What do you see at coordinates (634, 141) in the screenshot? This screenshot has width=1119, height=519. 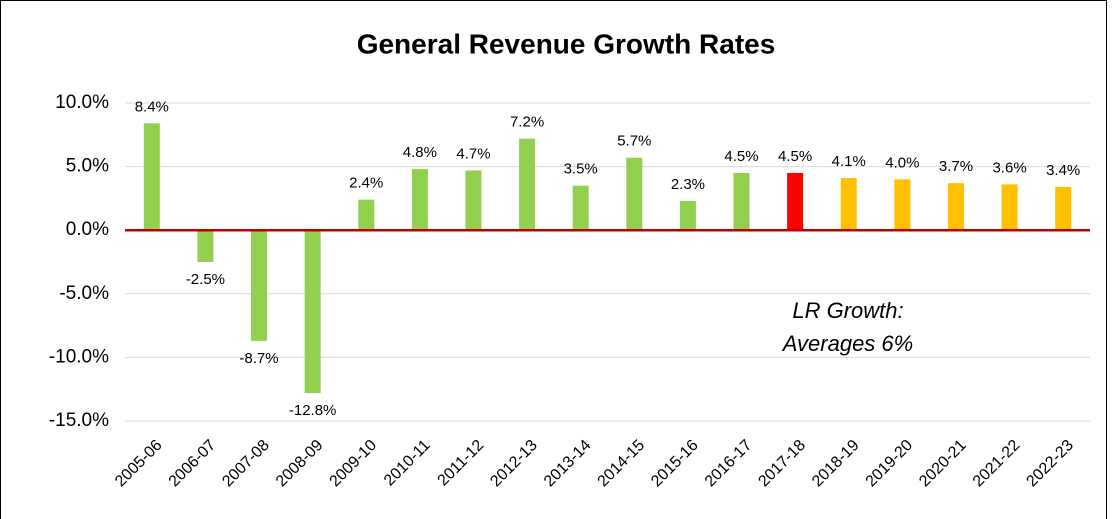 I see `value-label: 5.7%` at bounding box center [634, 141].